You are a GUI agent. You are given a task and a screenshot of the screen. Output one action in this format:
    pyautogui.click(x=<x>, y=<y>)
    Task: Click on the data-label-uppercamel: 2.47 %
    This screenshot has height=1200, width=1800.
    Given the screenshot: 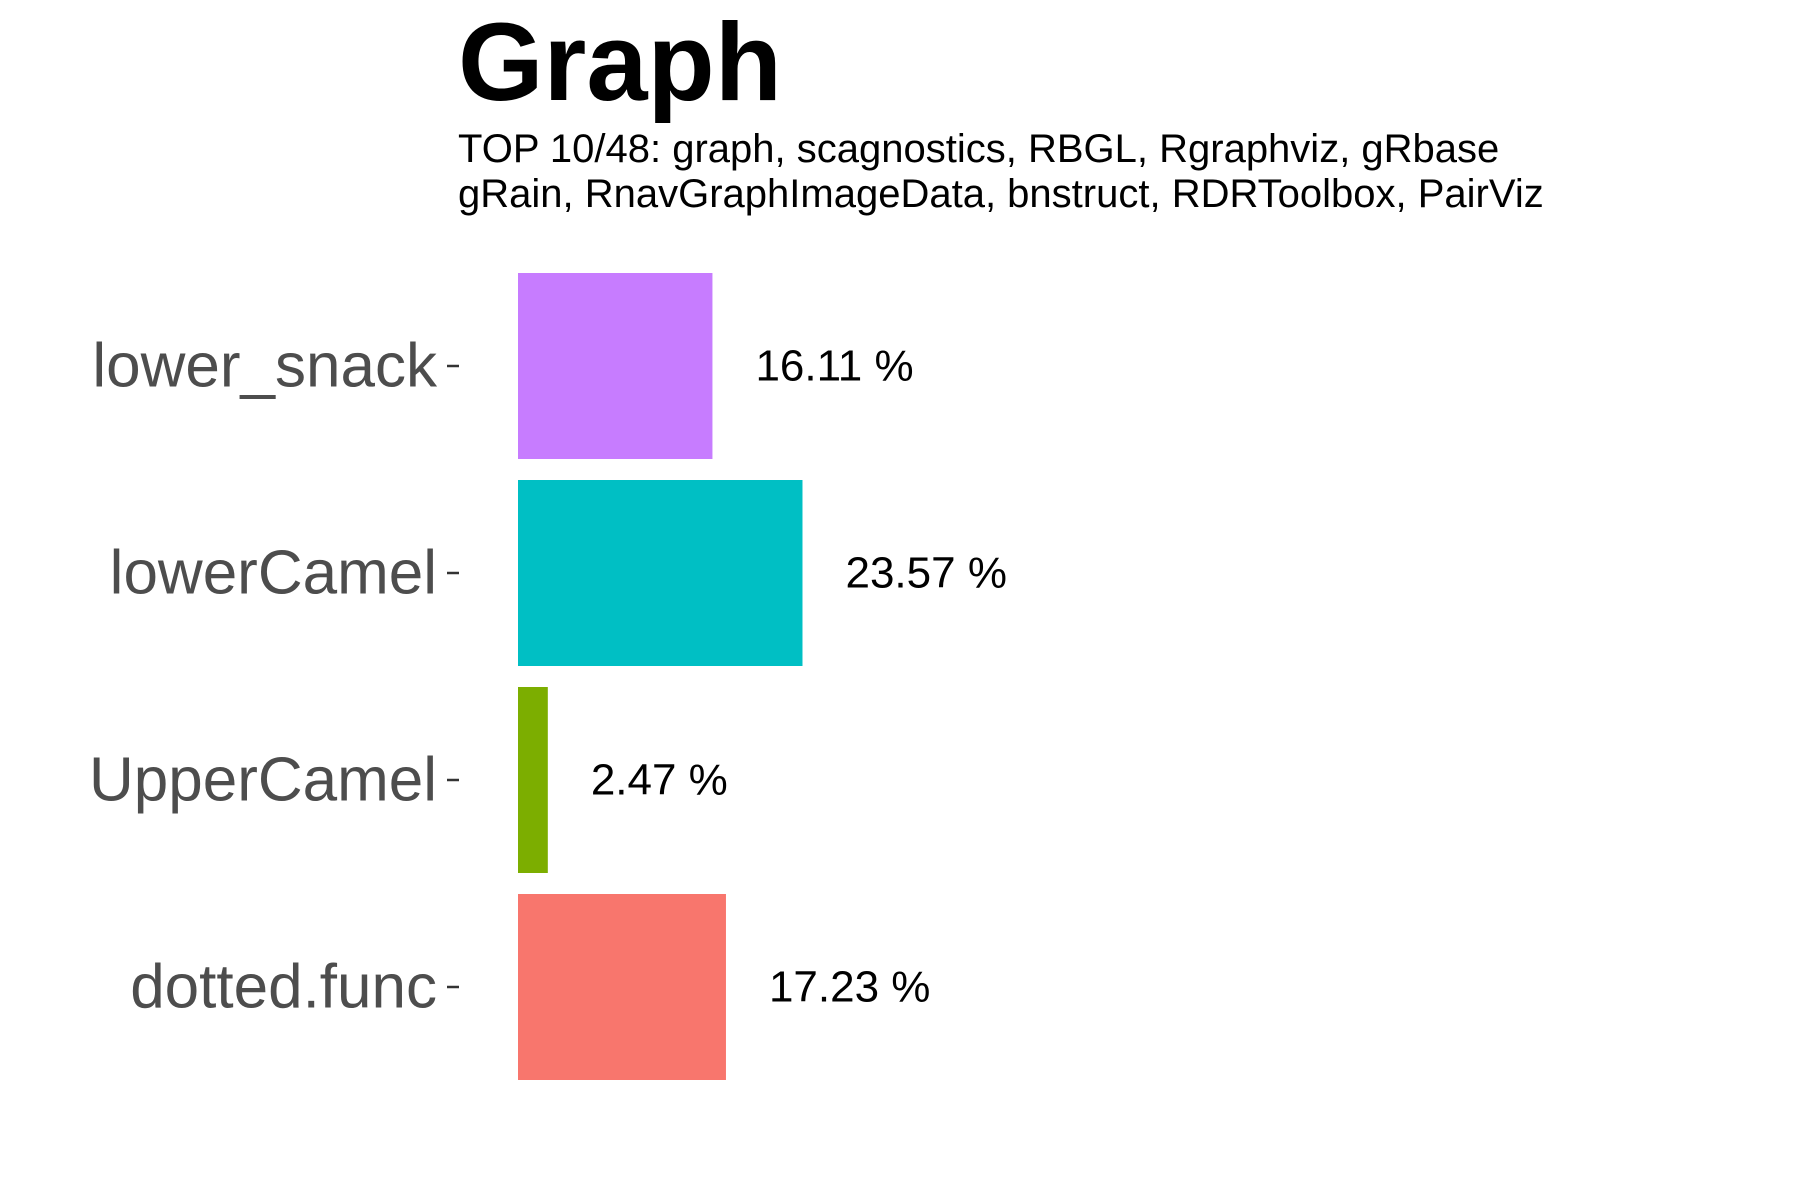 What is the action you would take?
    pyautogui.click(x=659, y=780)
    